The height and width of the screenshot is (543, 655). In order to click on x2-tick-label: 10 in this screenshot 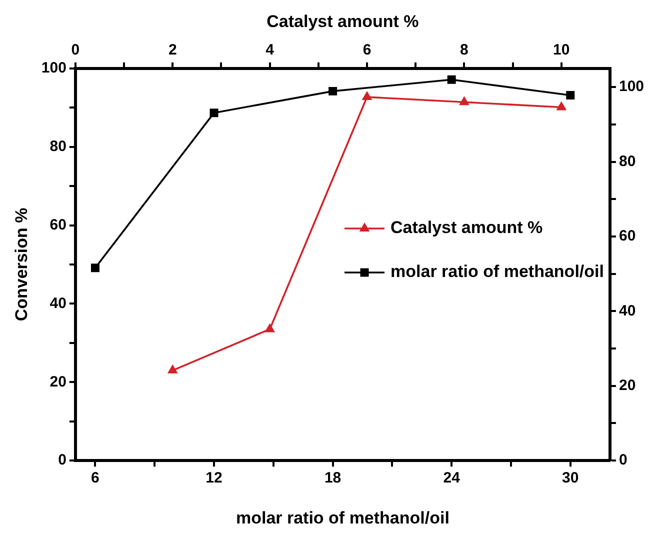, I will do `click(561, 50)`.